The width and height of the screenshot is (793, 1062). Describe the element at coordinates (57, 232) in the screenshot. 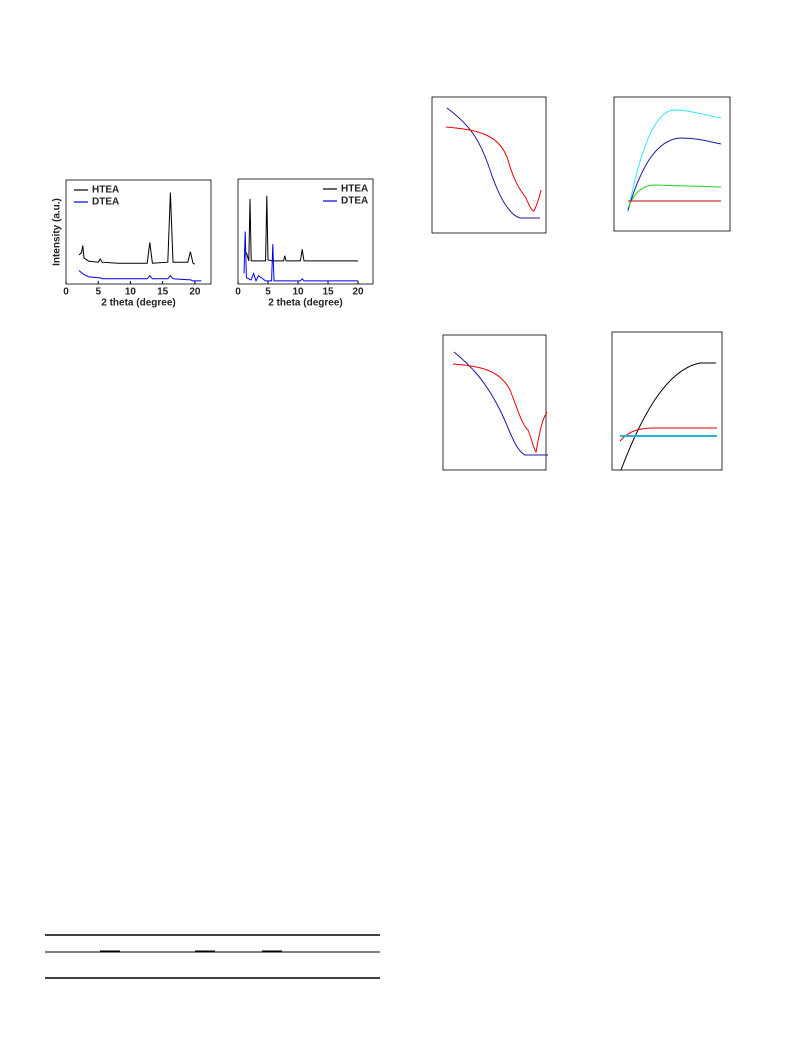

I see `y-axis-label: Intensity (a.u.)` at that location.